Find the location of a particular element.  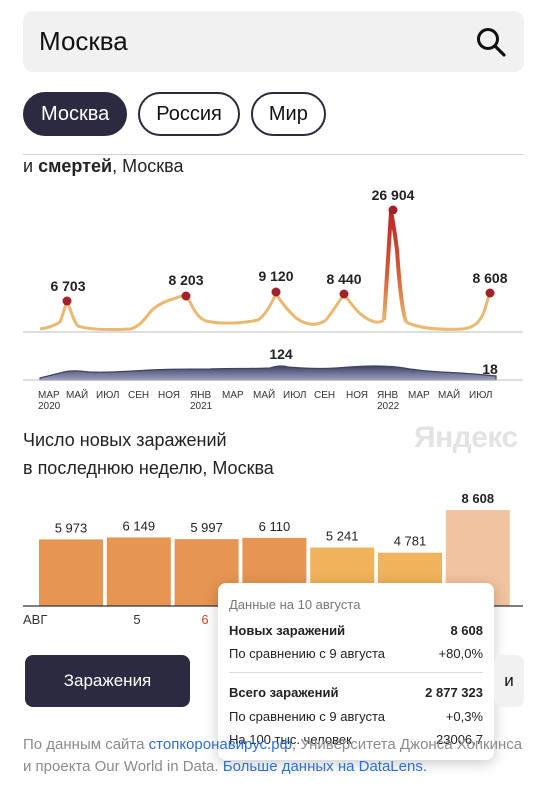

week-bar-label: 8 608 is located at coordinates (478, 498).